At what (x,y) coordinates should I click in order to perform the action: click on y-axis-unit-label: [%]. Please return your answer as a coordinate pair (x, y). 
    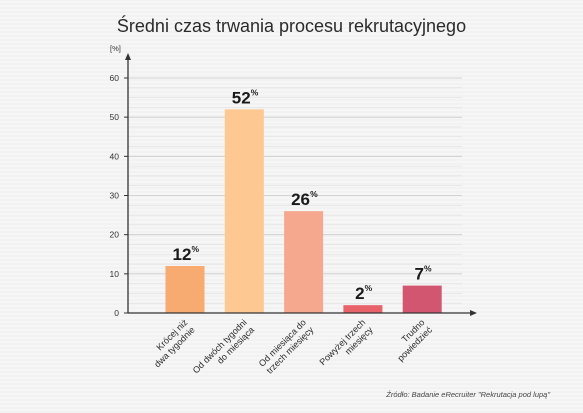
    Looking at the image, I should click on (115, 48).